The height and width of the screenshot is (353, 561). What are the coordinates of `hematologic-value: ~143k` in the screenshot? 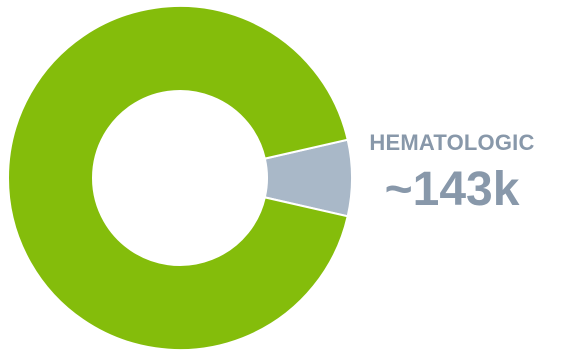 It's located at (452, 189).